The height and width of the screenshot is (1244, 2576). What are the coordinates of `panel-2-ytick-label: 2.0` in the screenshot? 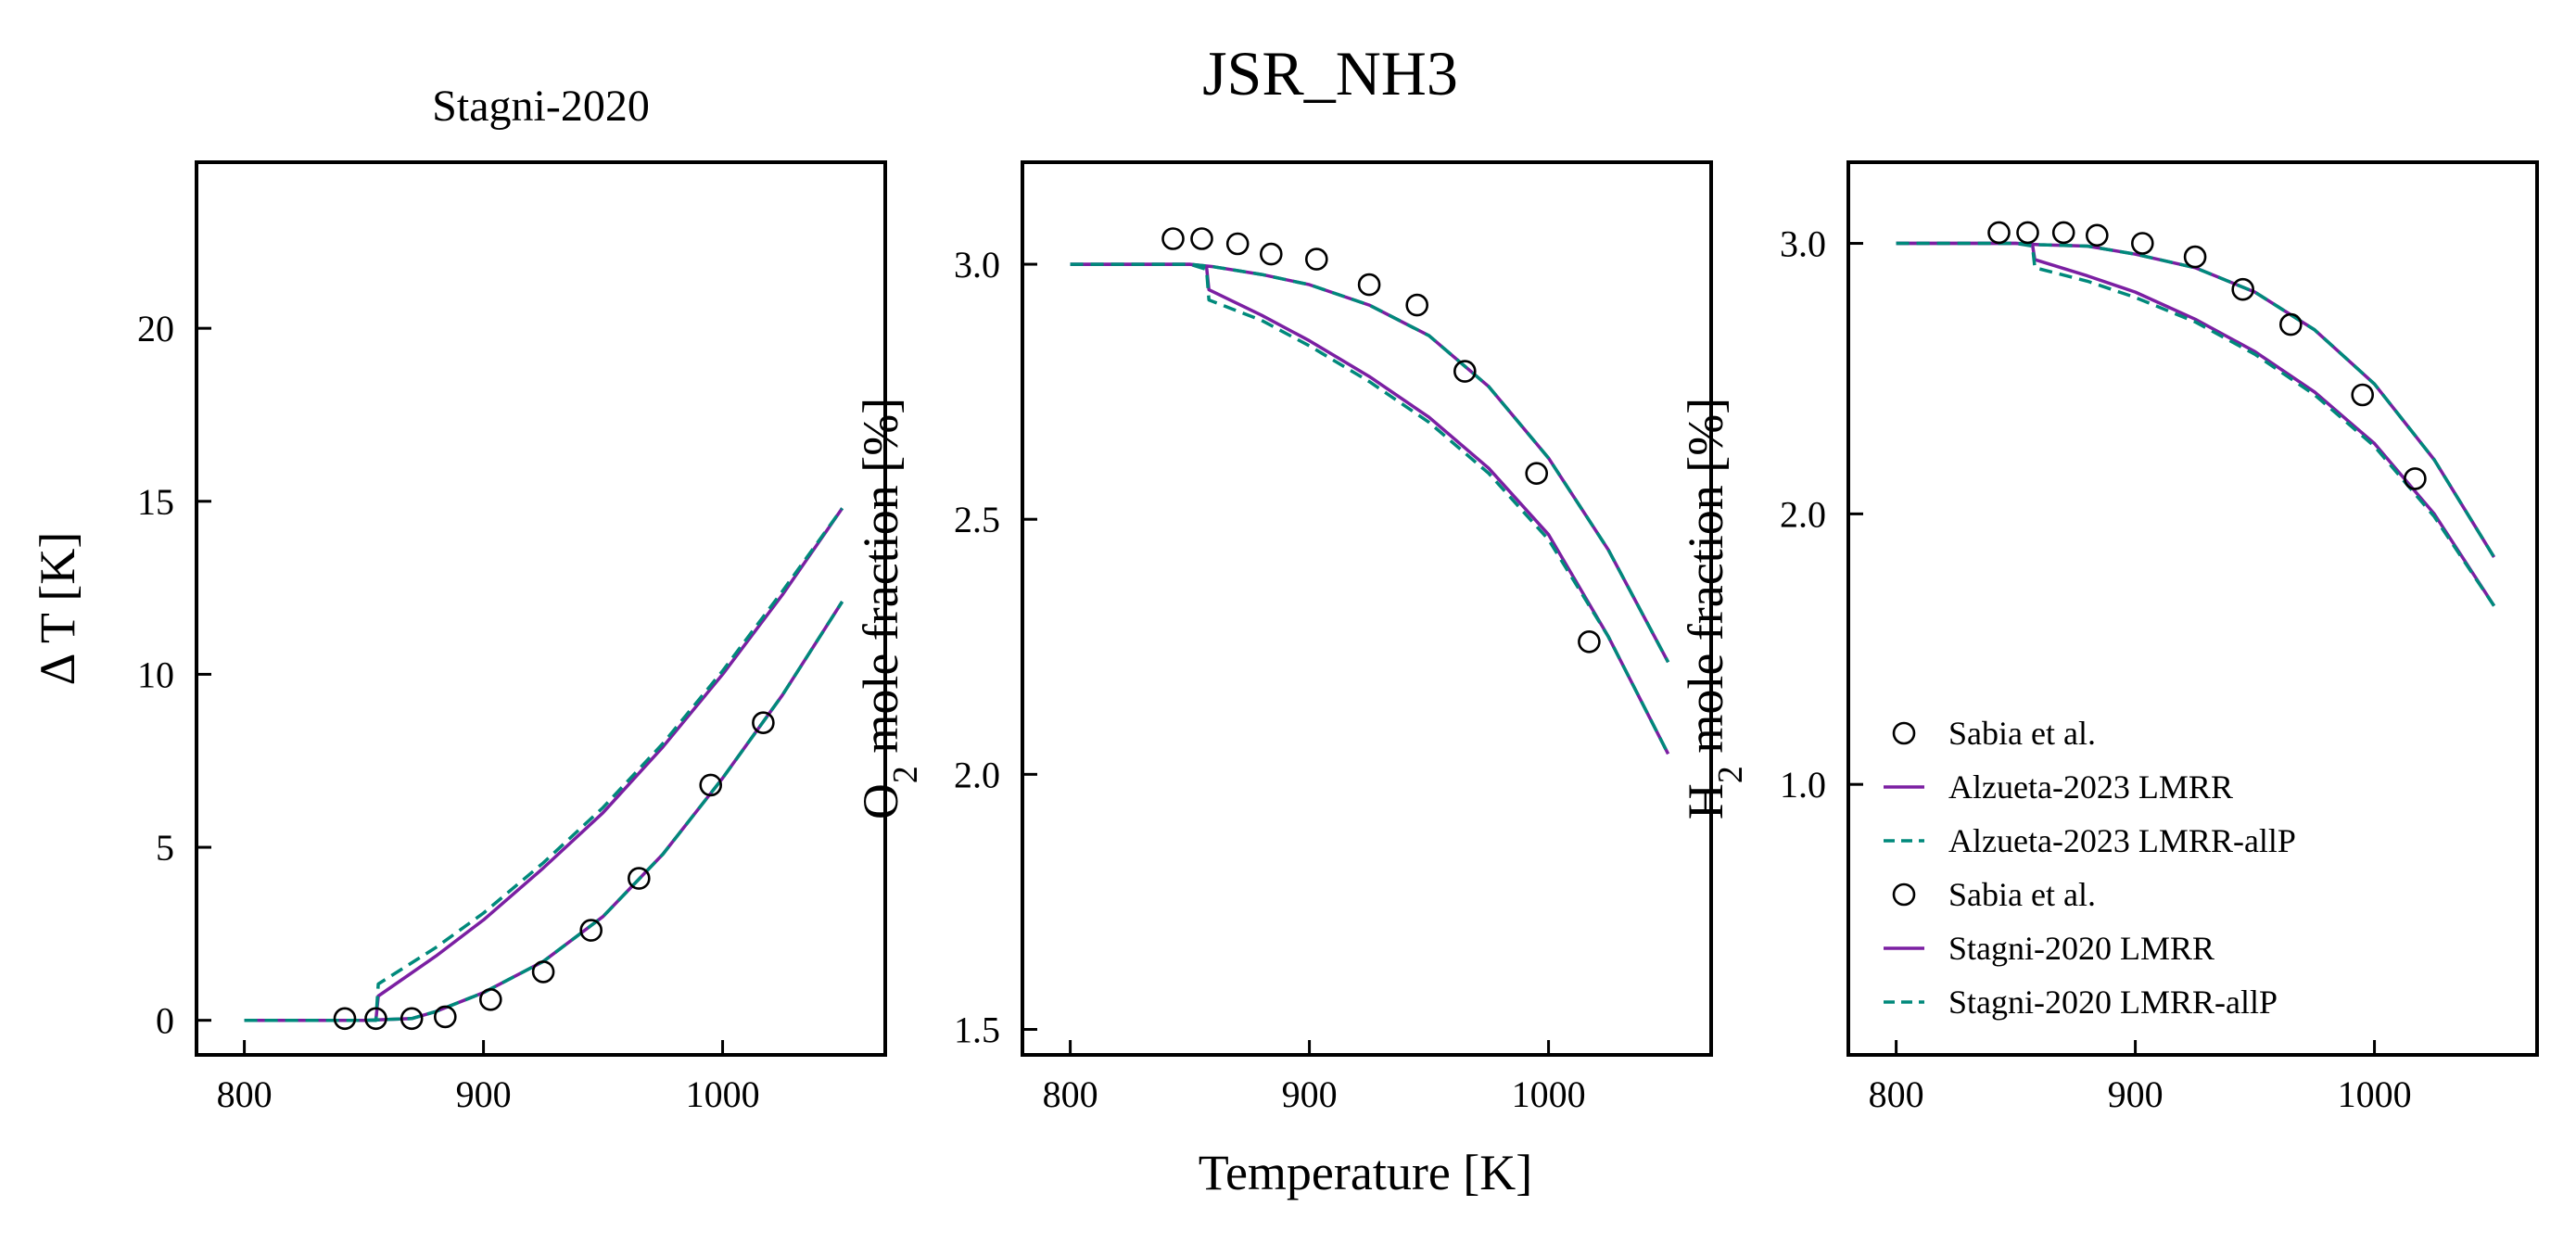 It's located at (977, 774).